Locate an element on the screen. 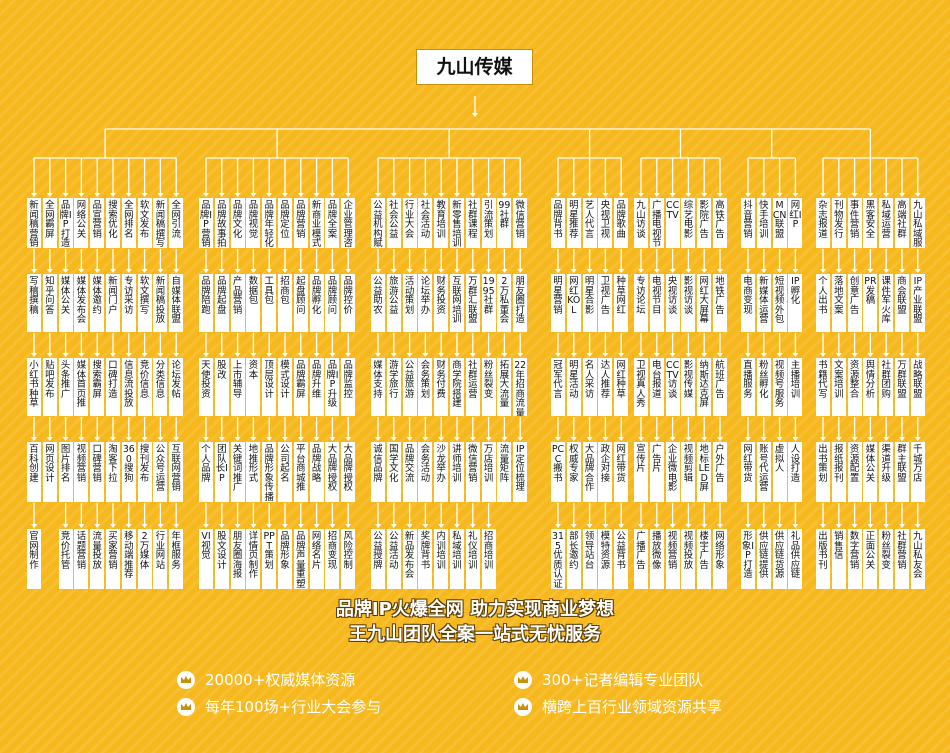 The width and height of the screenshot is (950, 753). service-box: 高铁广告 is located at coordinates (720, 223).